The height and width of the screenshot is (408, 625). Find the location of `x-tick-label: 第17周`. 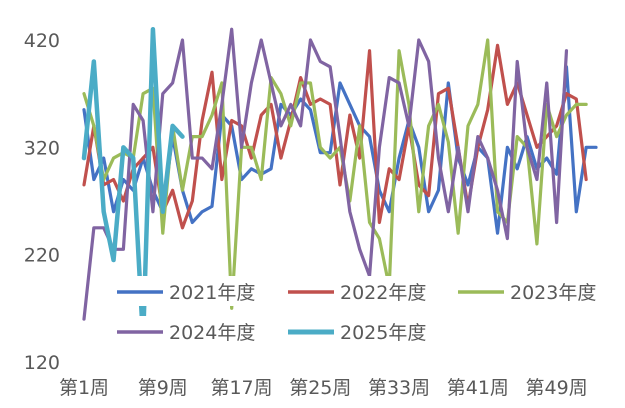

x-tick-label: 第17周 is located at coordinates (241, 388).